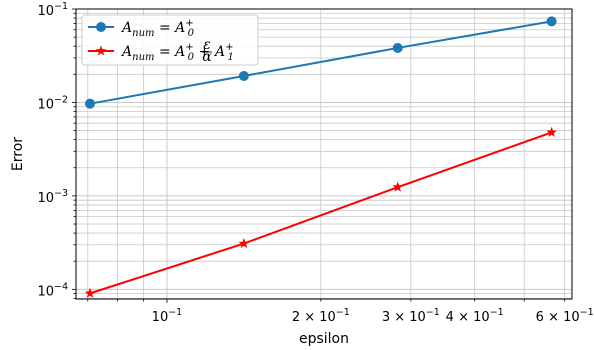 This screenshot has width=594, height=350. What do you see at coordinates (52, 10) in the screenshot?
I see `y-tick-label: 10⁻¹` at bounding box center [52, 10].